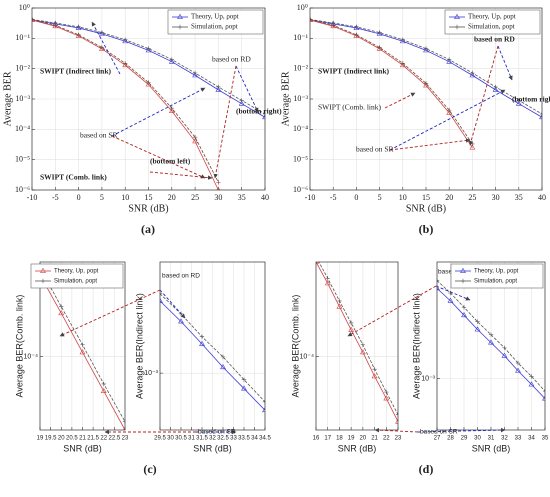 The width and height of the screenshot is (550, 497). What do you see at coordinates (316, 439) in the screenshot?
I see `x-tick-label: 16` at bounding box center [316, 439].